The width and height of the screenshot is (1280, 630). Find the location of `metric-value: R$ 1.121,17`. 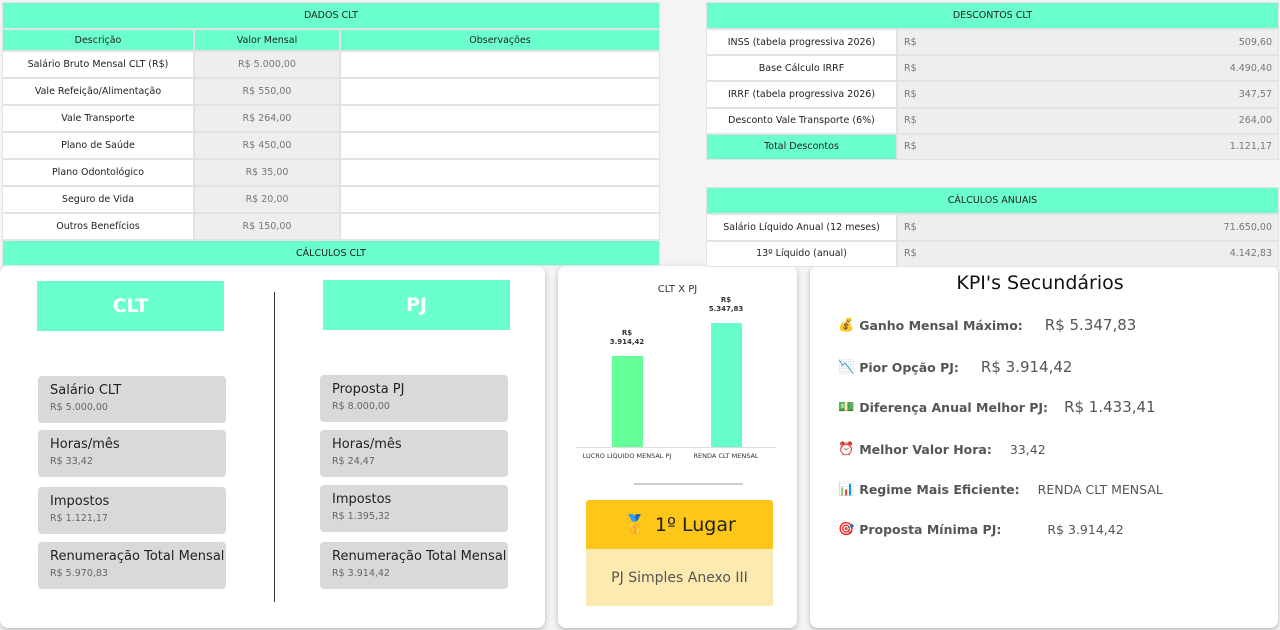

metric-value: R$ 1.121,17 is located at coordinates (79, 518).